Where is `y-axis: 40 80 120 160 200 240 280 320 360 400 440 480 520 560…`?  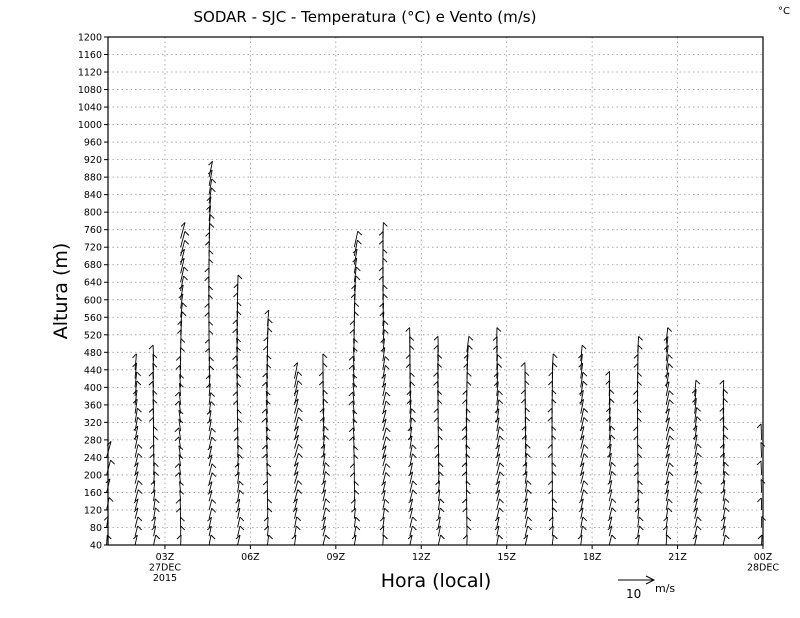 y-axis: 40 80 120 160 200 240 280 320 360 400 440 480 520 560… is located at coordinates (93, 292).